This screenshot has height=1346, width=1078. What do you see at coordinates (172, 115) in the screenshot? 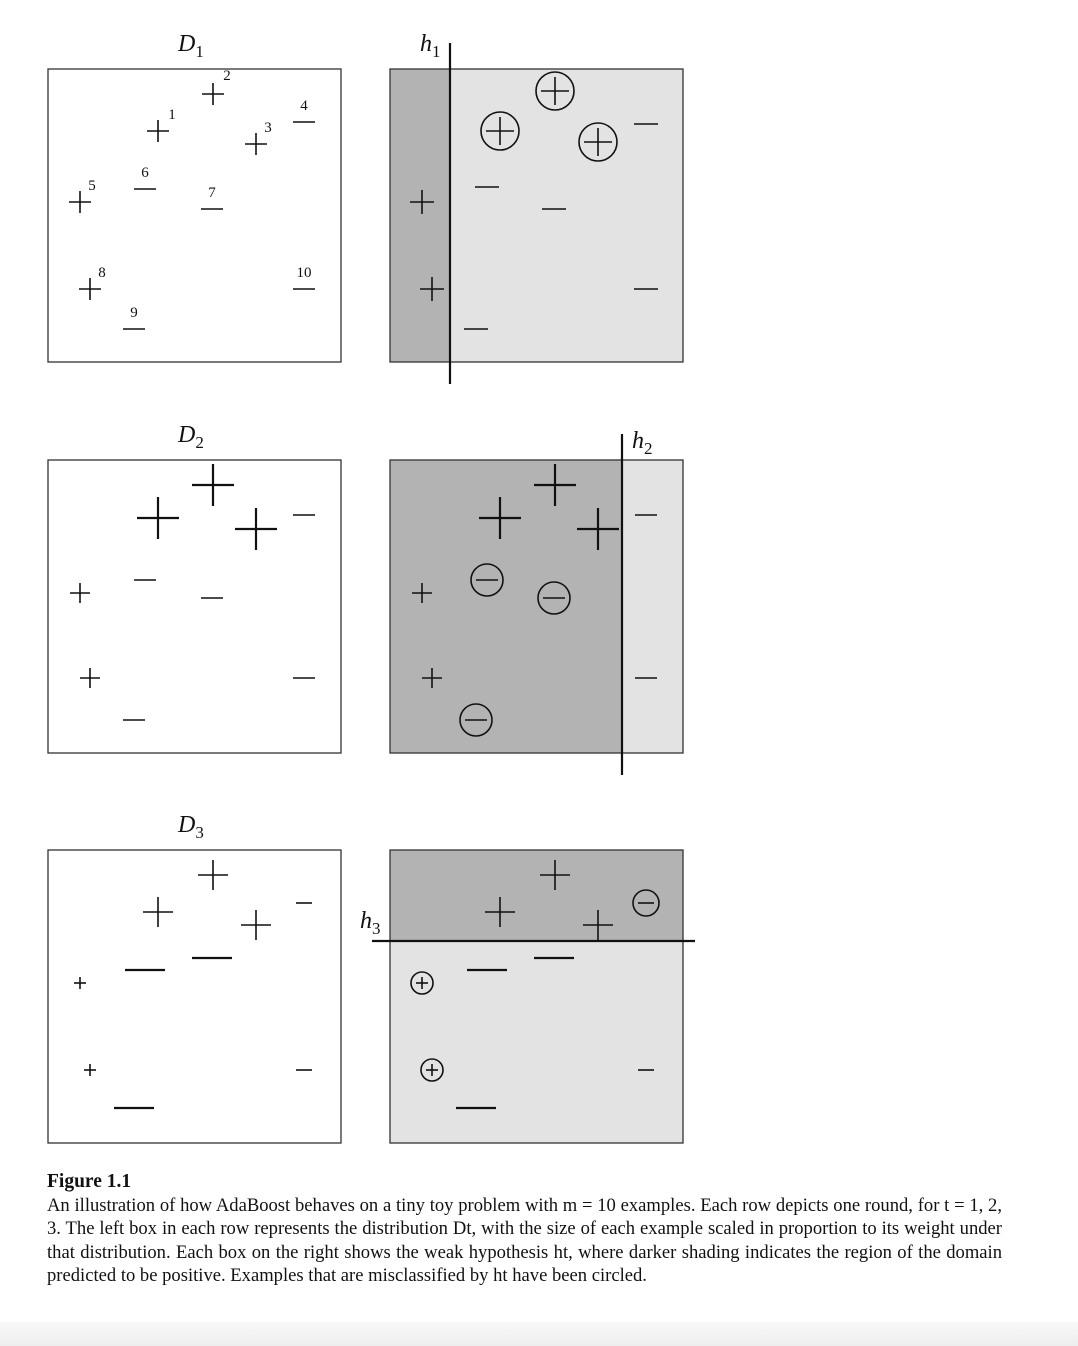
I see `example-index-label: 1` at bounding box center [172, 115].